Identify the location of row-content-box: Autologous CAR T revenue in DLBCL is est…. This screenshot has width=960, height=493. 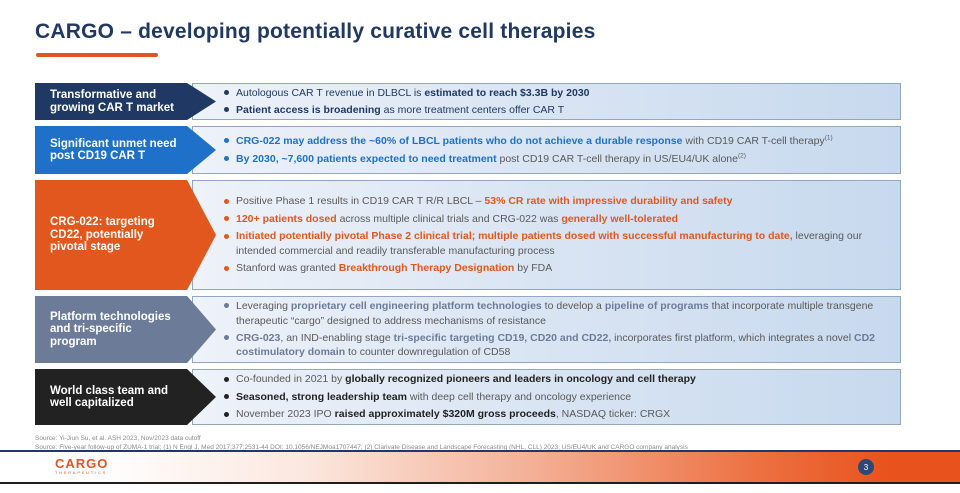
(546, 101).